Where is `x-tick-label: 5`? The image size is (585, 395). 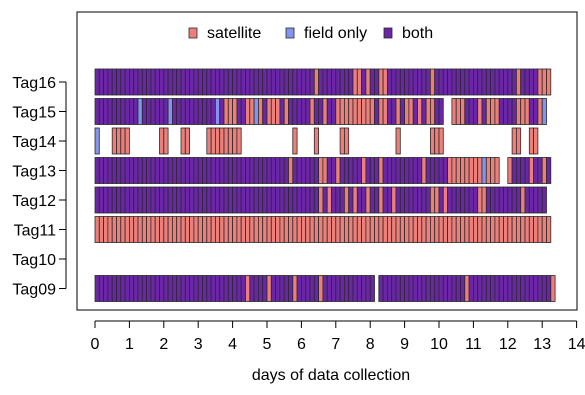 x-tick-label: 5 is located at coordinates (267, 344).